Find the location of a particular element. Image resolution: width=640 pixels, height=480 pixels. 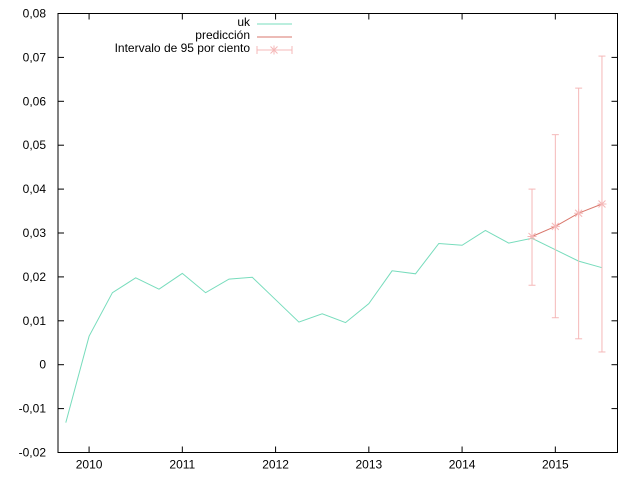

legend: uk predicción Intervalo de 95 por ciento is located at coordinates (204, 35).